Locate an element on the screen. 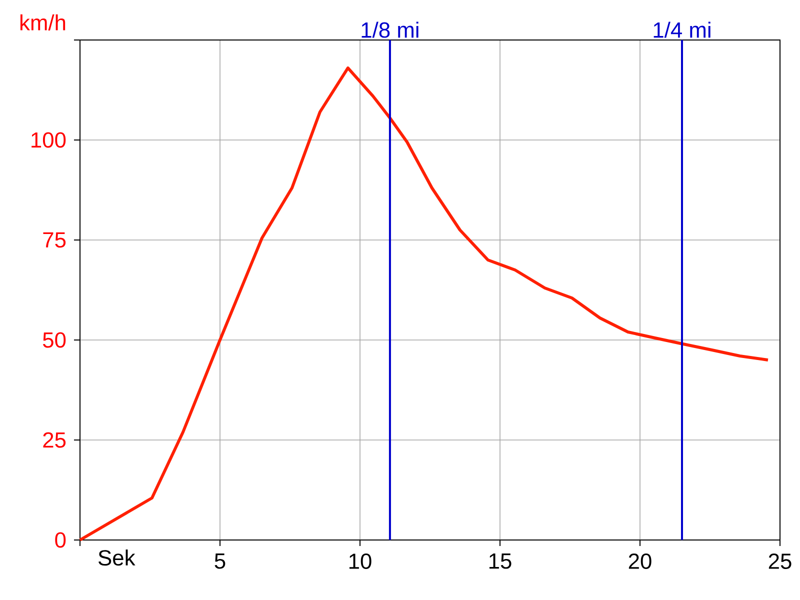 This screenshot has height=600, width=800. x-tick-label: 20 is located at coordinates (640, 561).